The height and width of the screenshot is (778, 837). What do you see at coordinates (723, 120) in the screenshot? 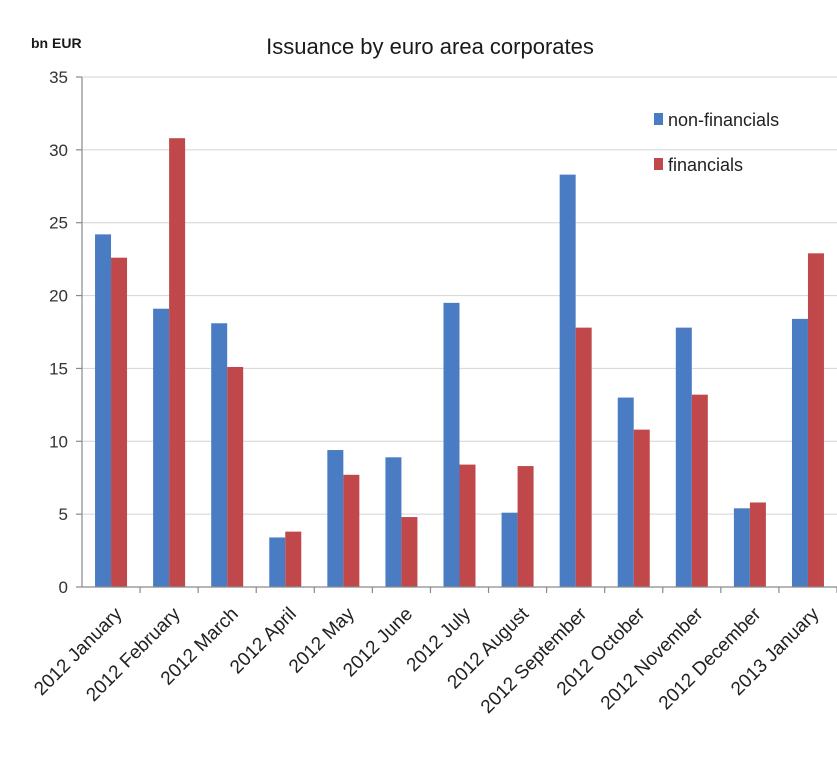
I see `legend-label: non-financials` at bounding box center [723, 120].